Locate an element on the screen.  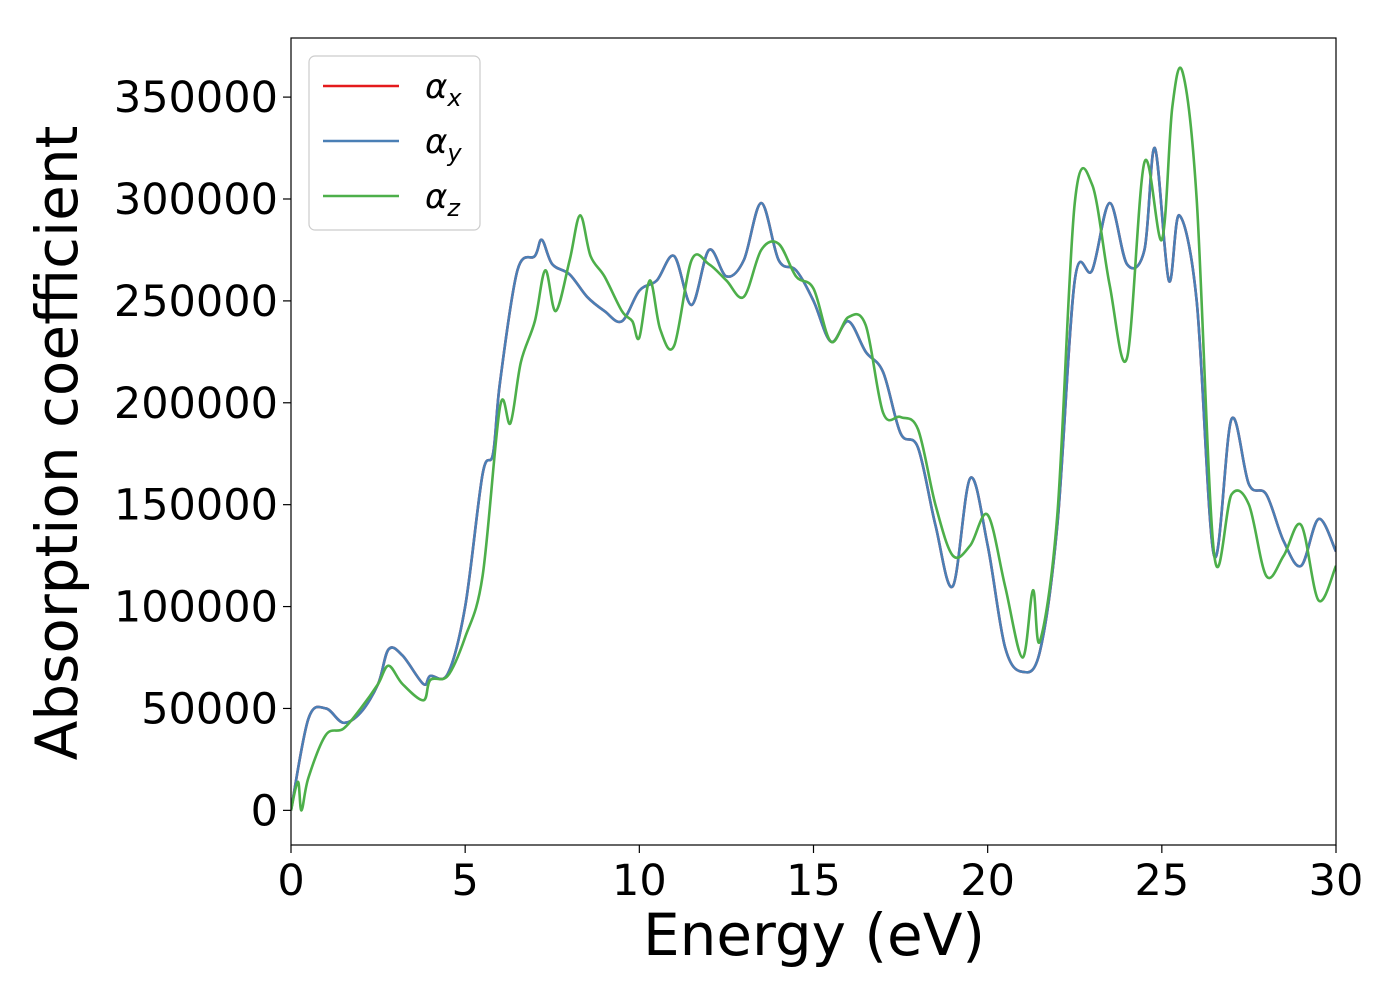
y-tick-label: 300000 is located at coordinates (196, 200).